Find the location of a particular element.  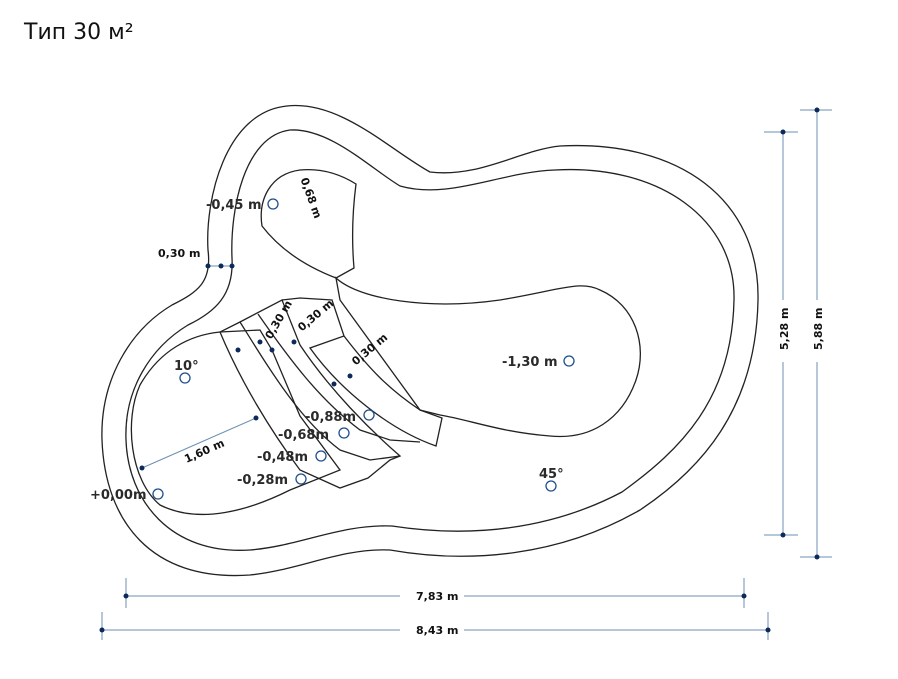

width-outer-dimension: 8,43 m is located at coordinates (435, 626).